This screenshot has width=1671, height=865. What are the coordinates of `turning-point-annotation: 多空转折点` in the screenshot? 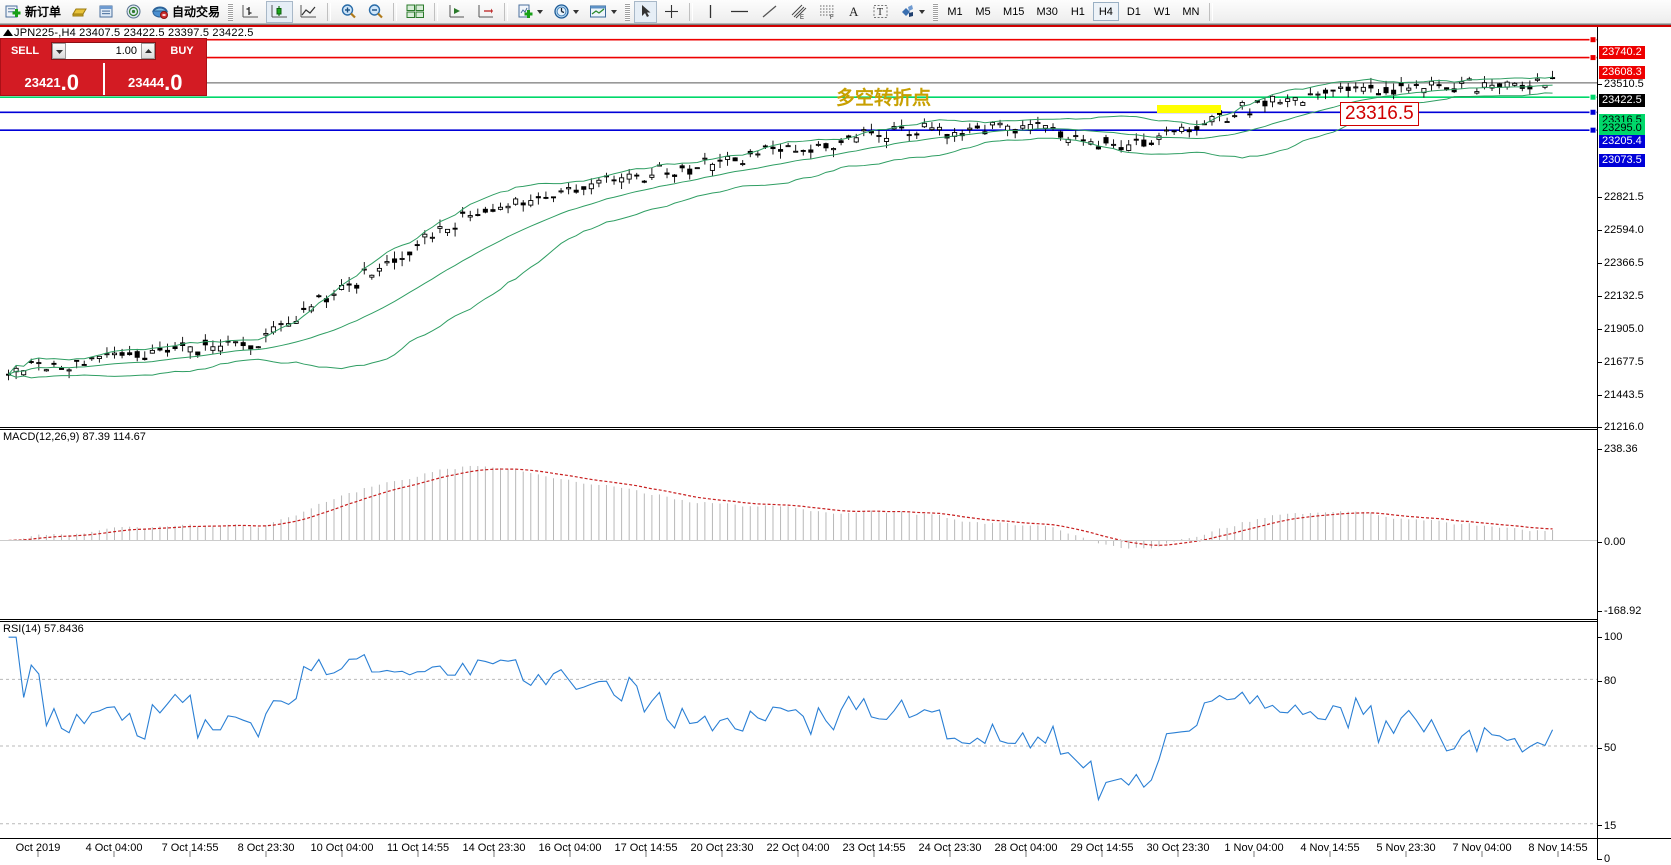 It's located at (884, 98).